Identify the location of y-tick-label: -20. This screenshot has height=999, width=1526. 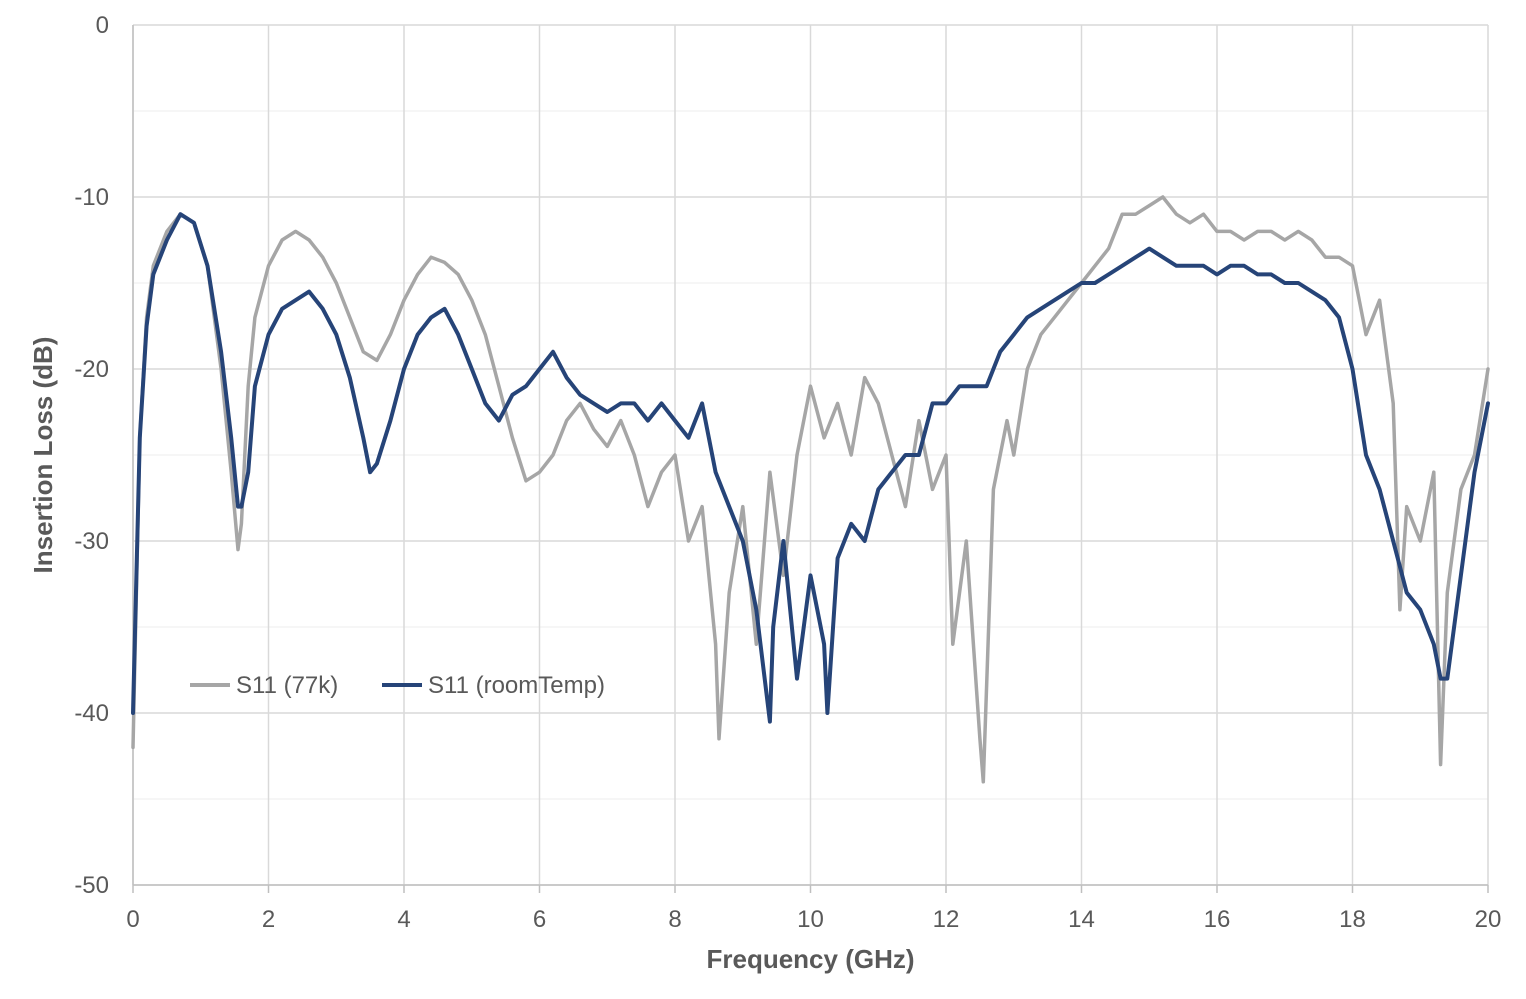
(91, 369).